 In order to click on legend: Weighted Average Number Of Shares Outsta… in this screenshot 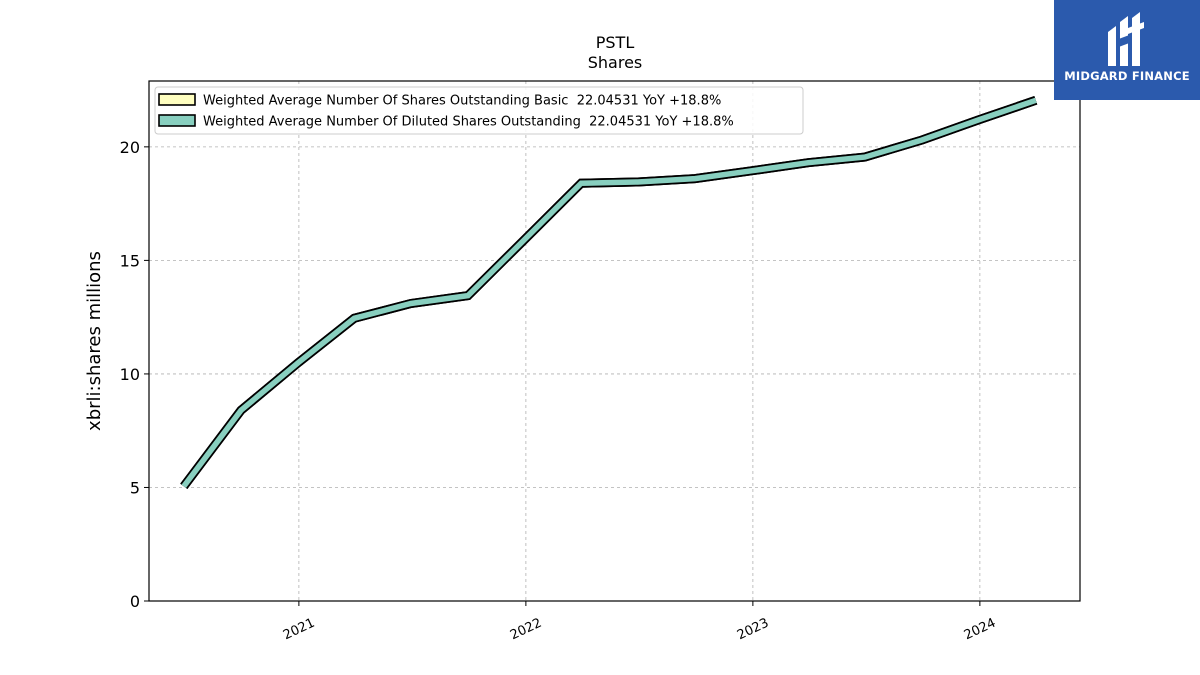, I will do `click(479, 110)`.